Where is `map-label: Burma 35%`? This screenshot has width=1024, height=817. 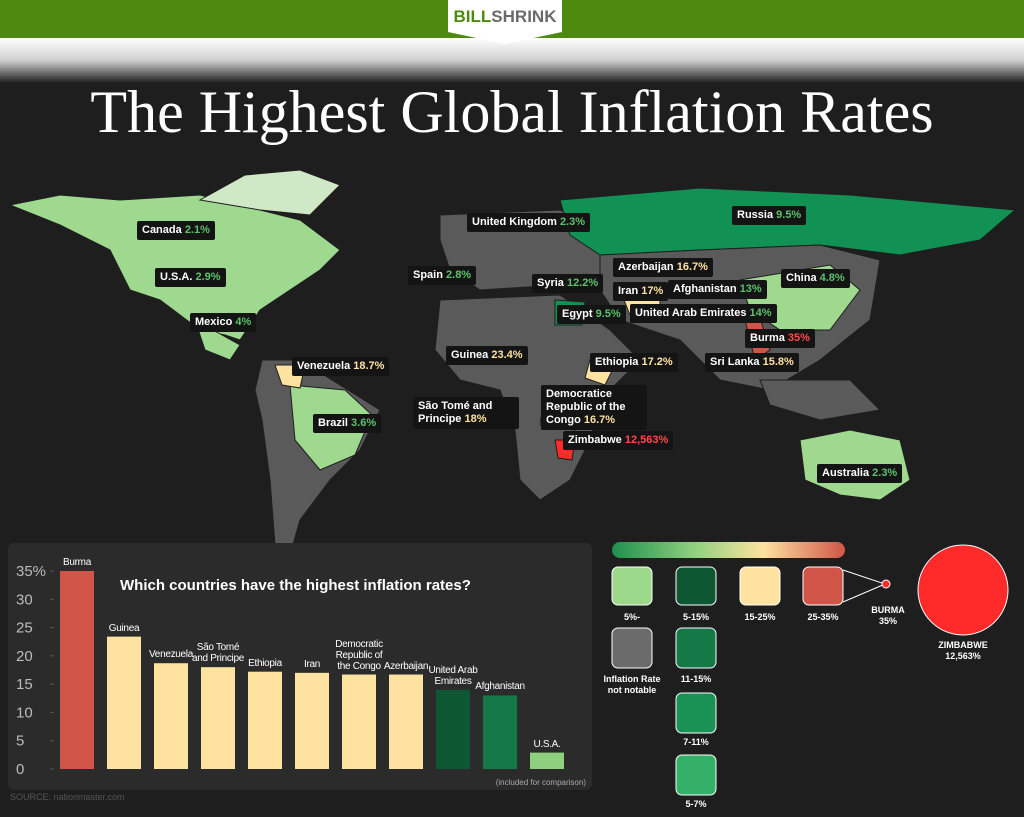 map-label: Burma 35% is located at coordinates (780, 338).